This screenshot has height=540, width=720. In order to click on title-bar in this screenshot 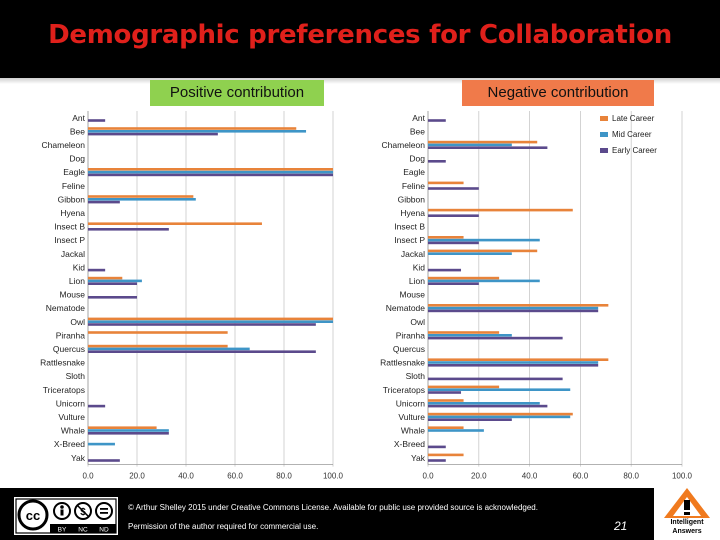, I will do `click(360, 39)`.